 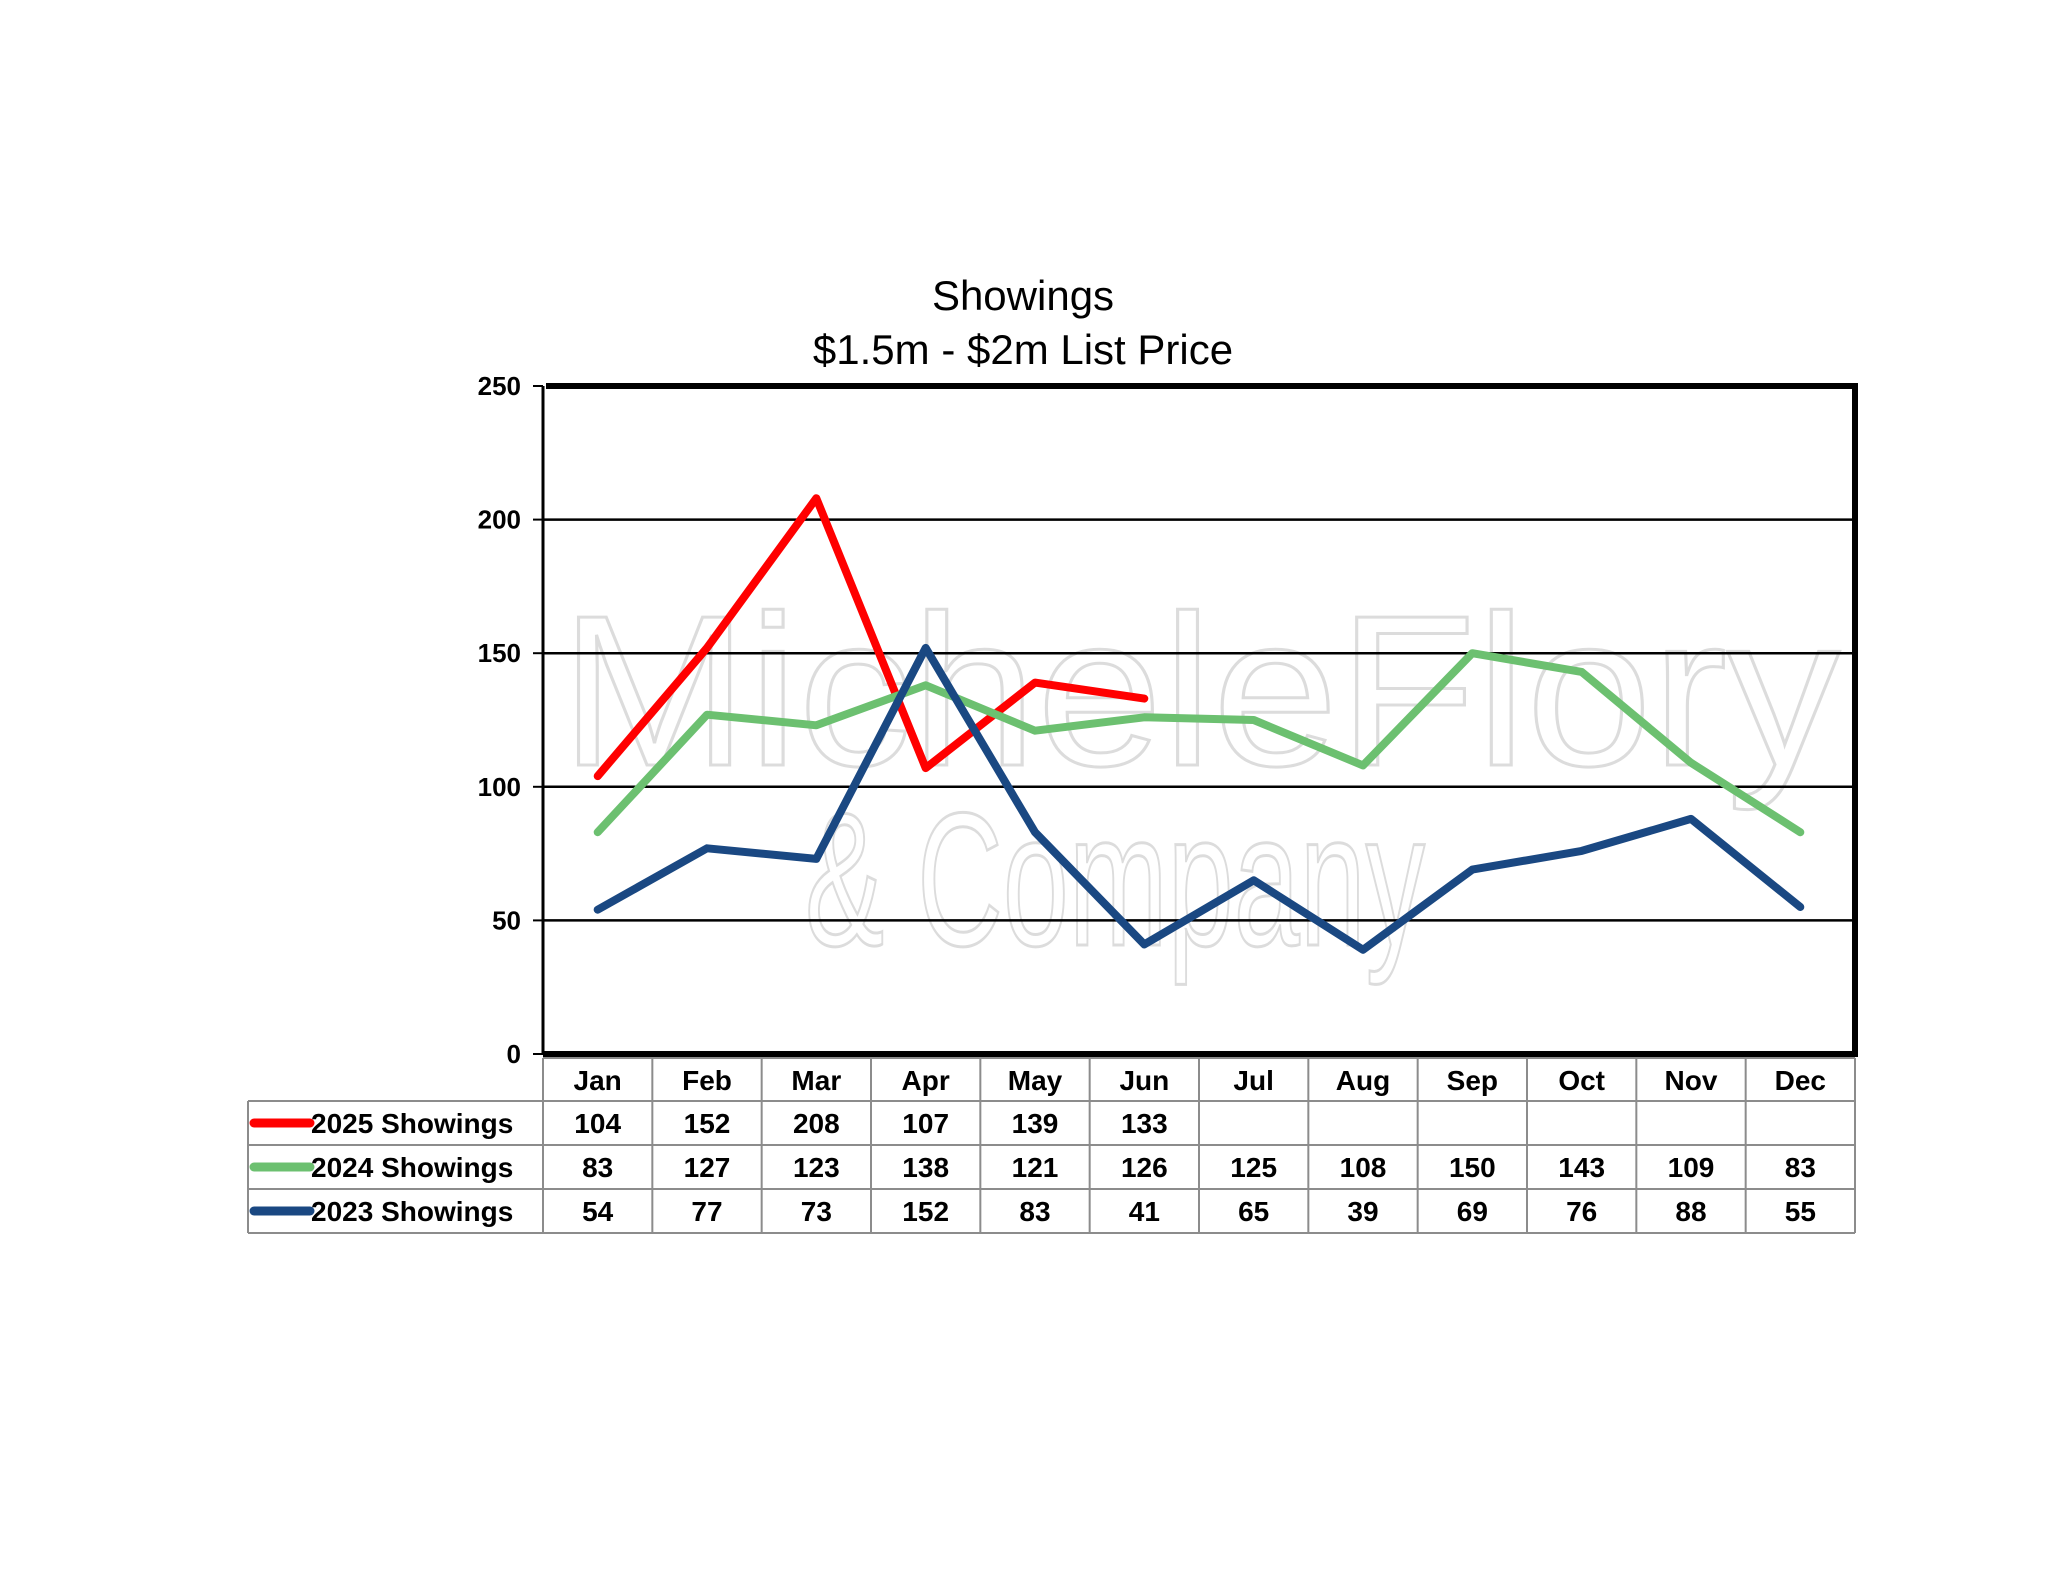 What do you see at coordinates (499, 787) in the screenshot?
I see `y-tick-label: 100` at bounding box center [499, 787].